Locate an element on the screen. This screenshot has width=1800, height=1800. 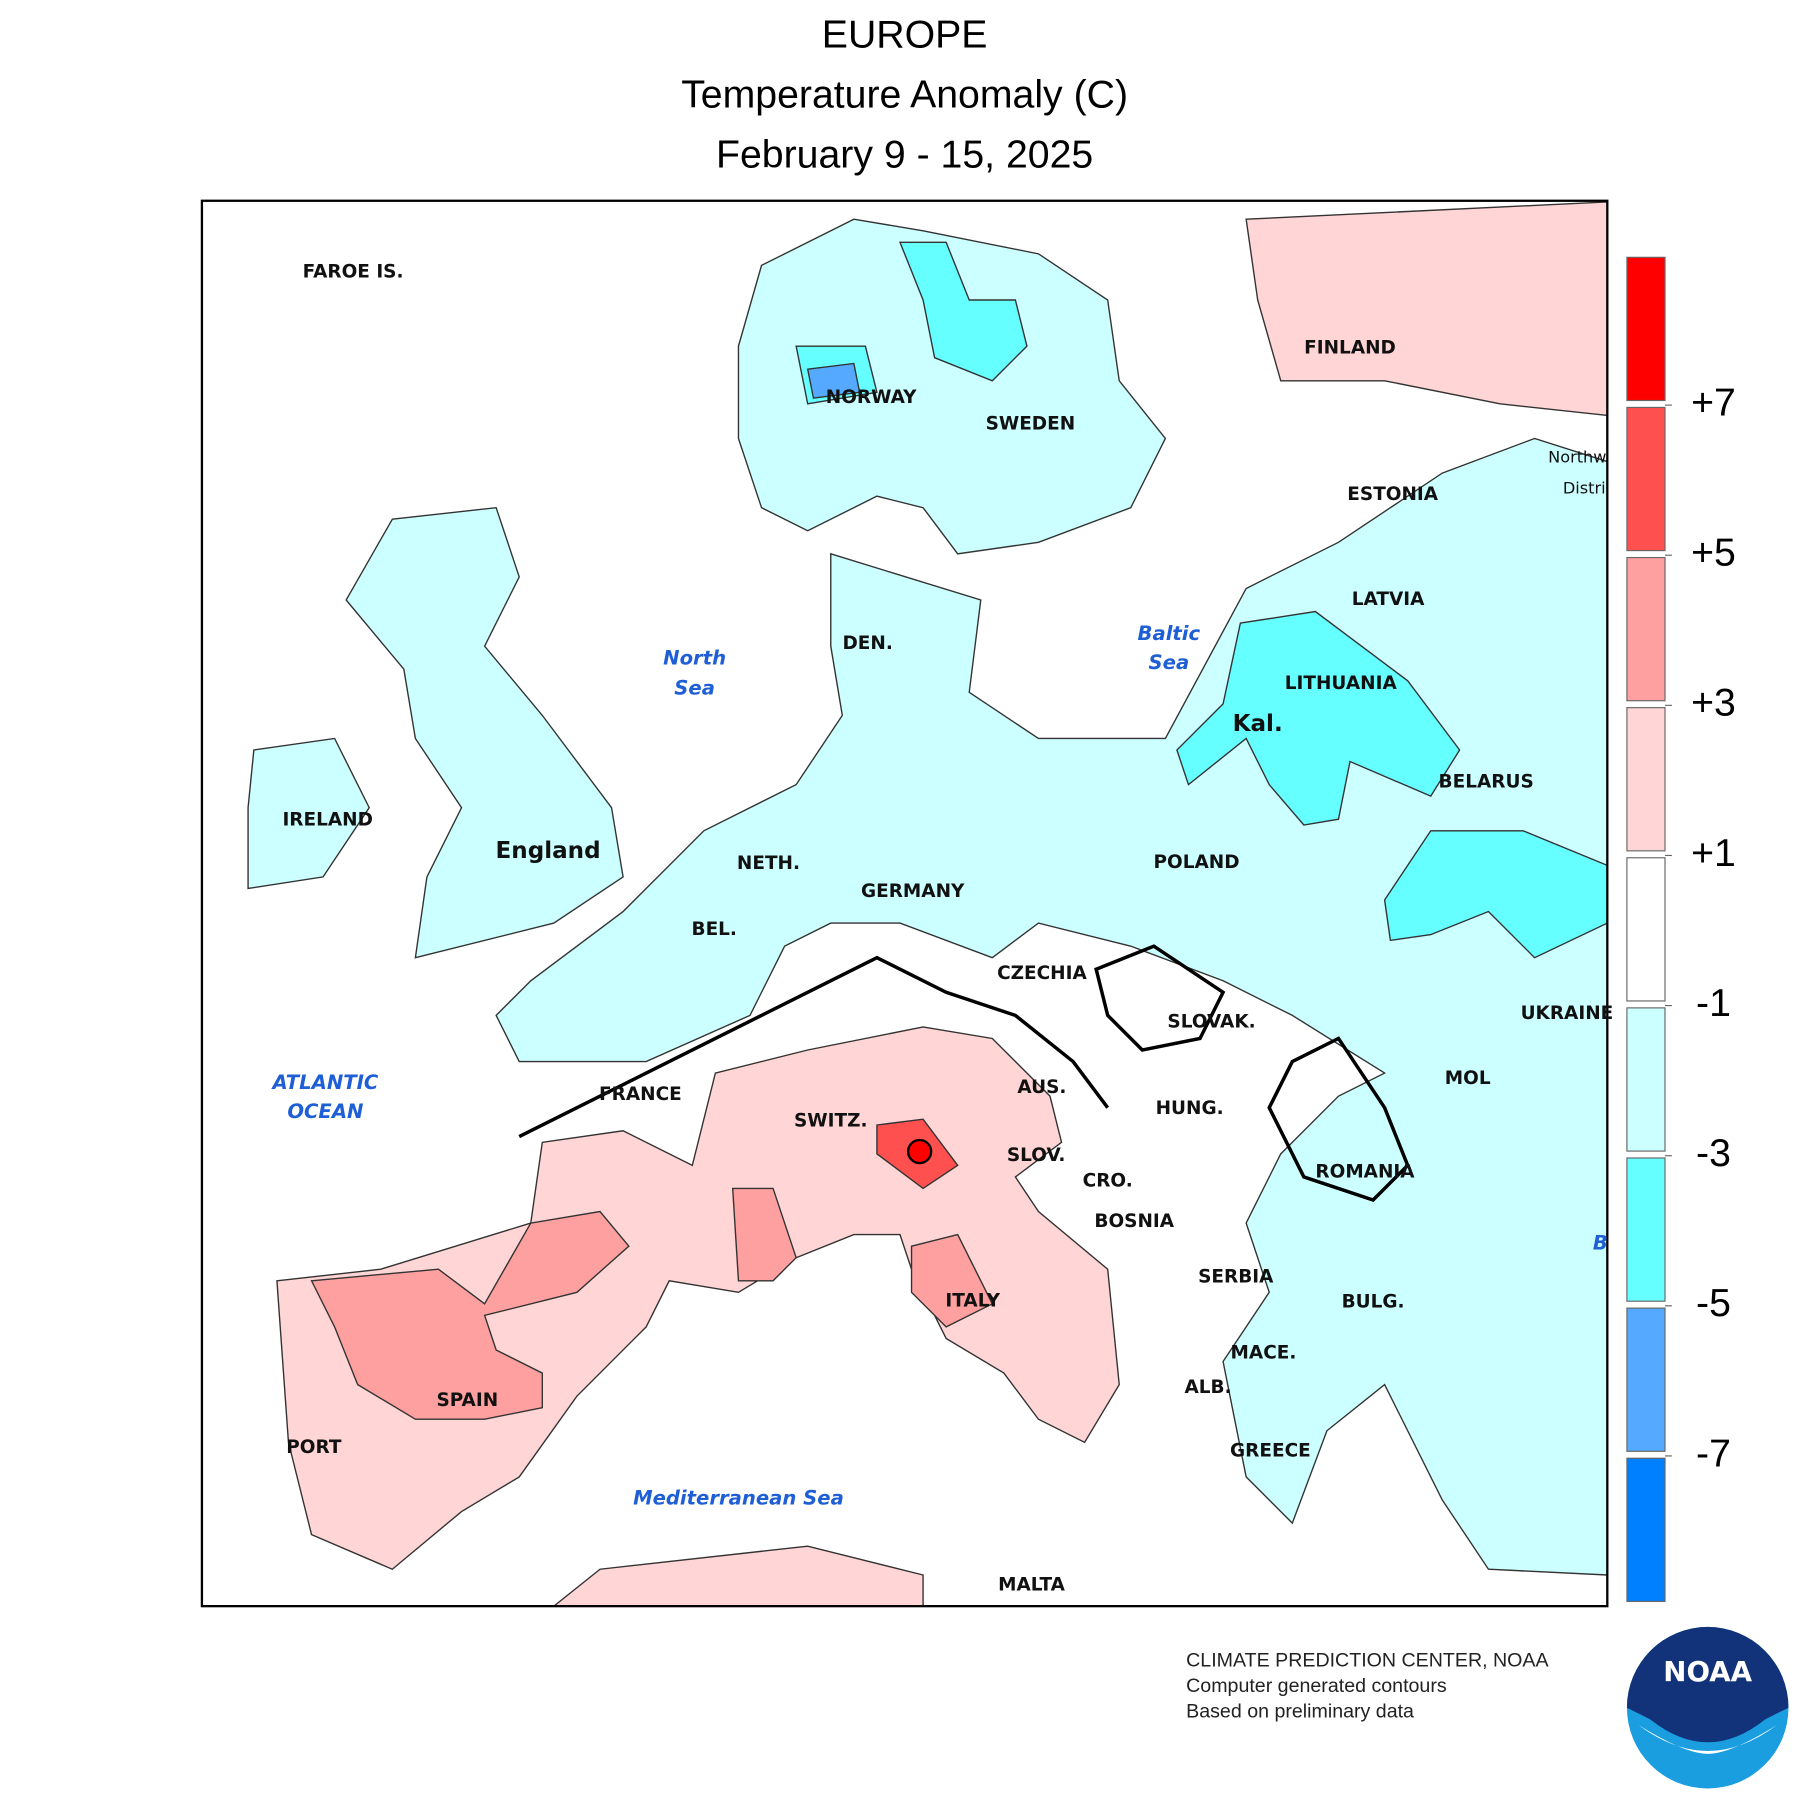
map-label: POLAND is located at coordinates (1197, 862).